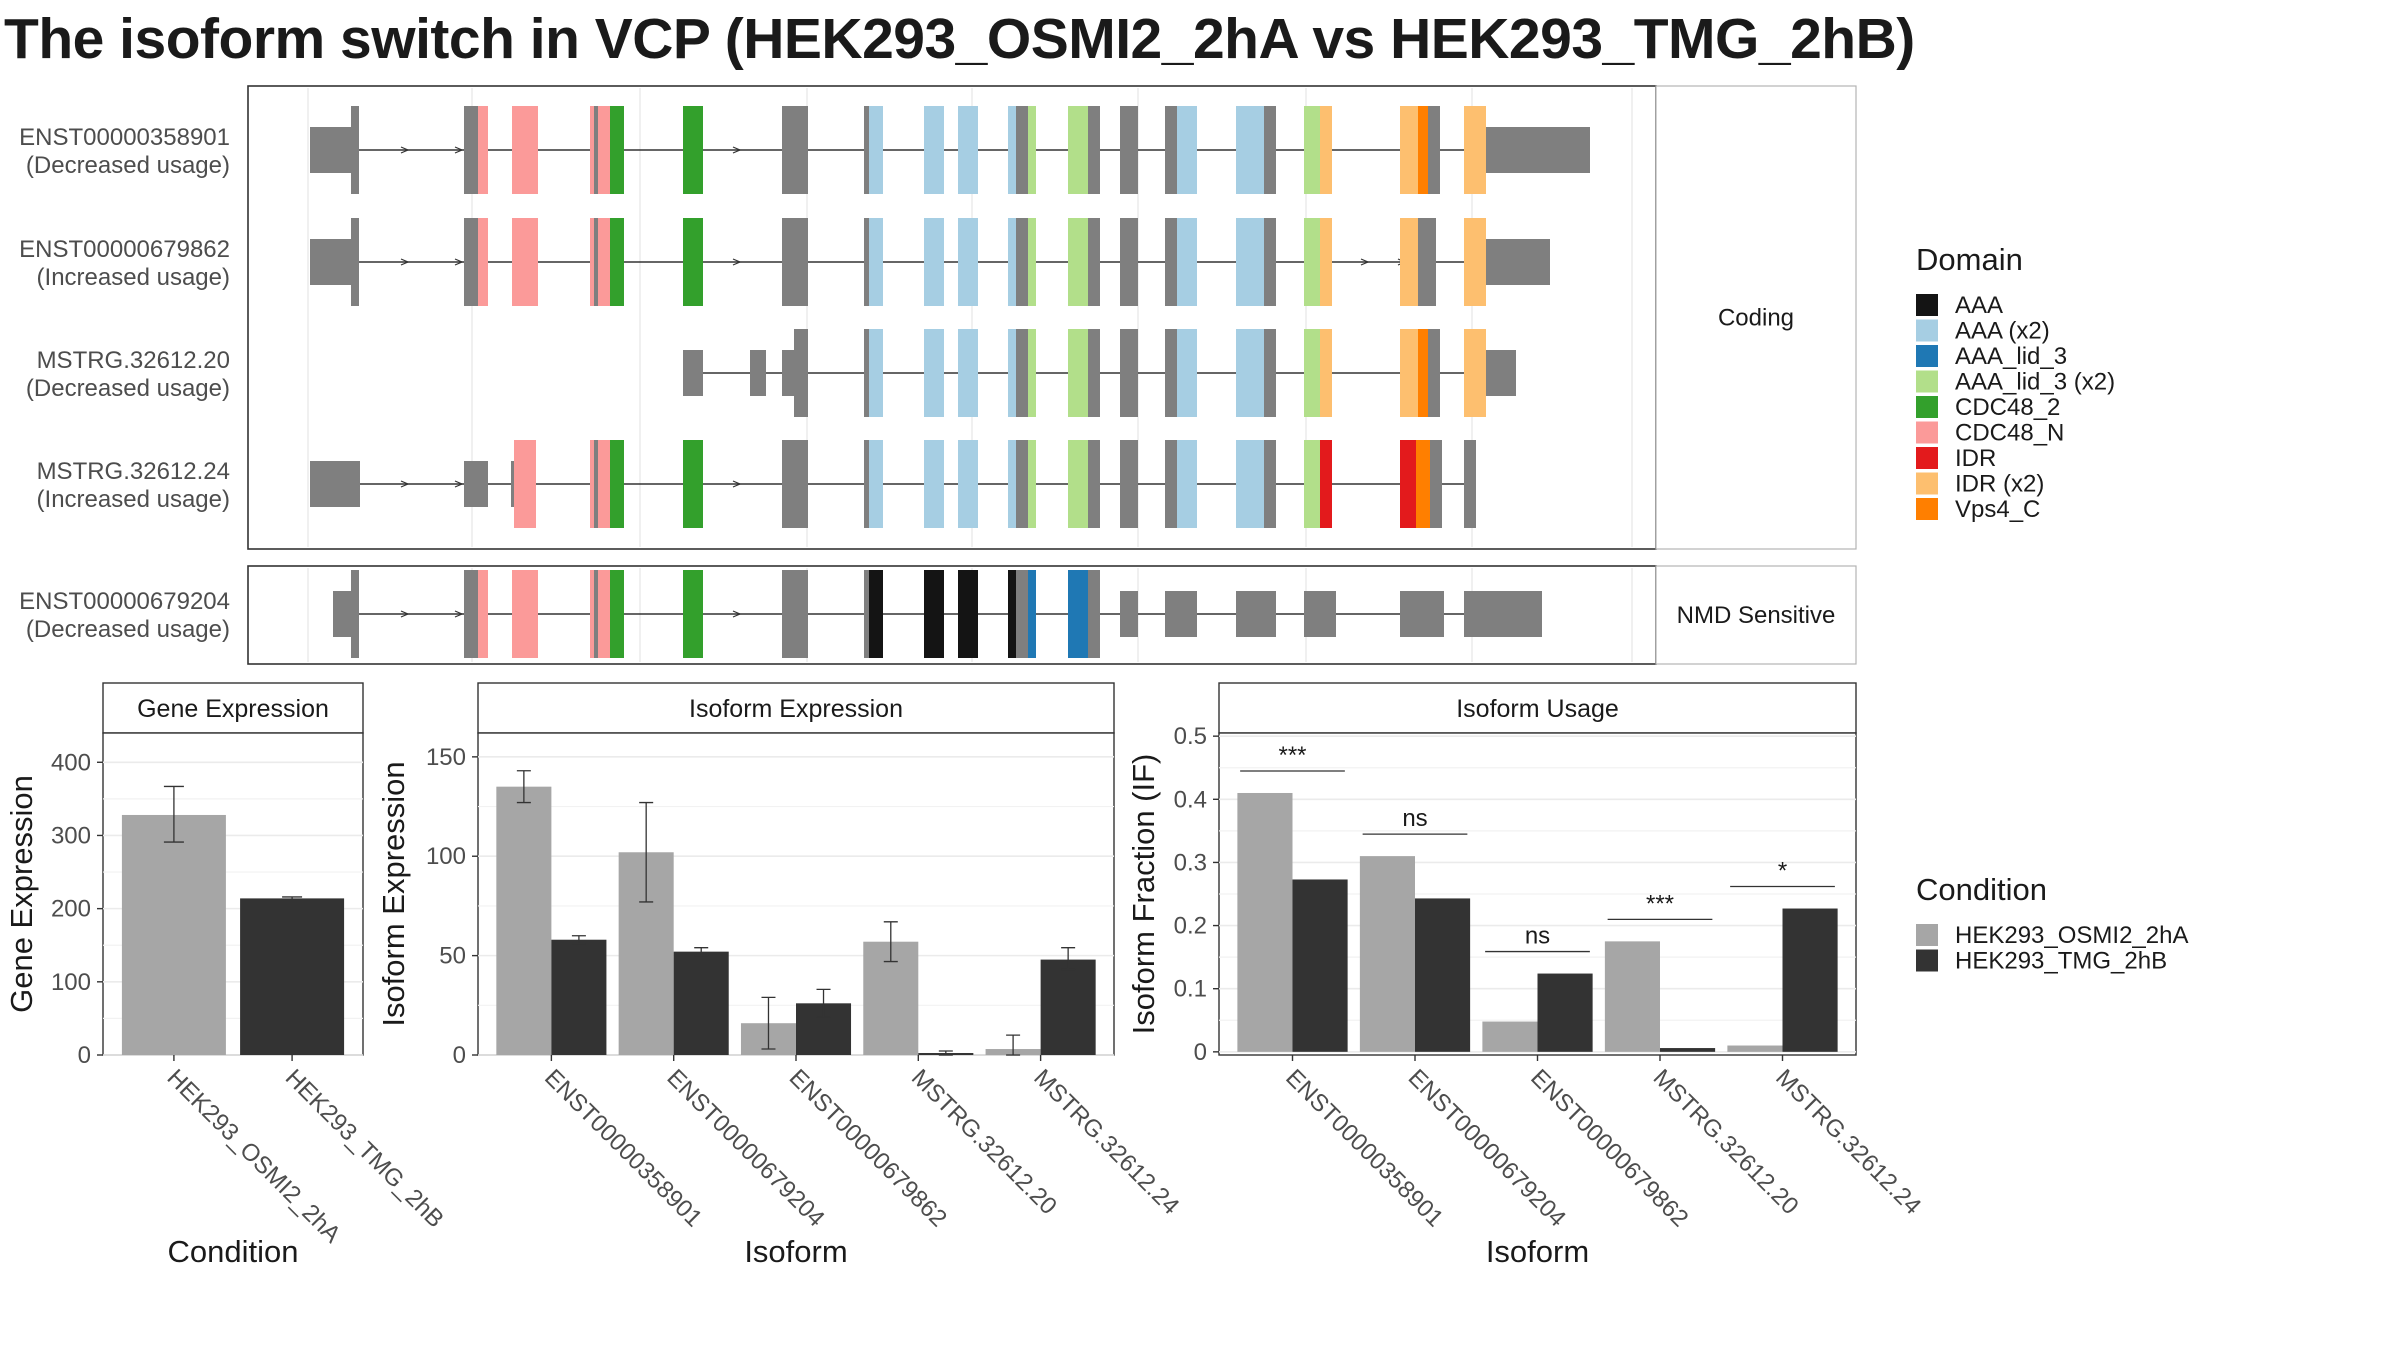 The height and width of the screenshot is (1350, 2400). What do you see at coordinates (1660, 903) in the screenshot?
I see `significance-label: ***` at bounding box center [1660, 903].